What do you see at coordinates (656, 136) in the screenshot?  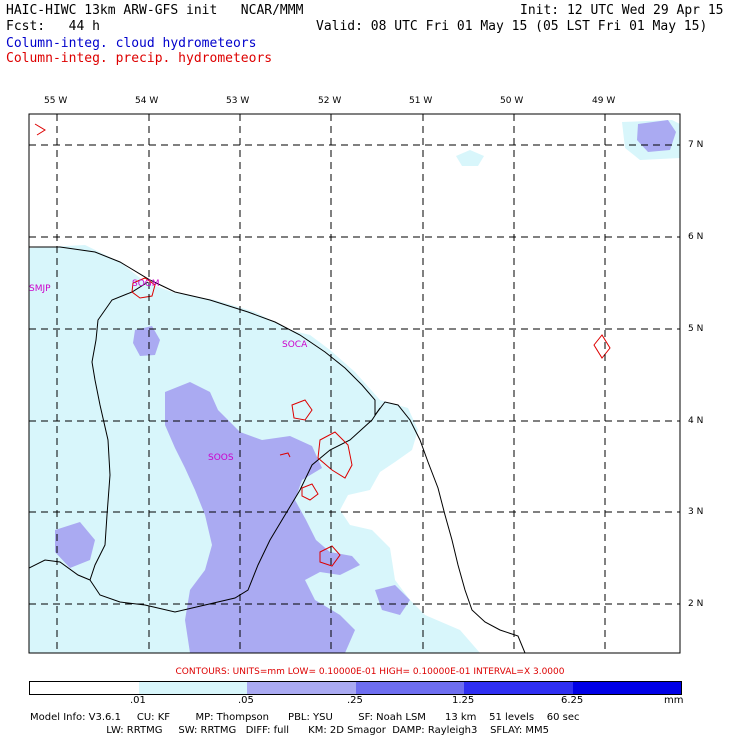 I see `cloud-region-mid-ne` at bounding box center [656, 136].